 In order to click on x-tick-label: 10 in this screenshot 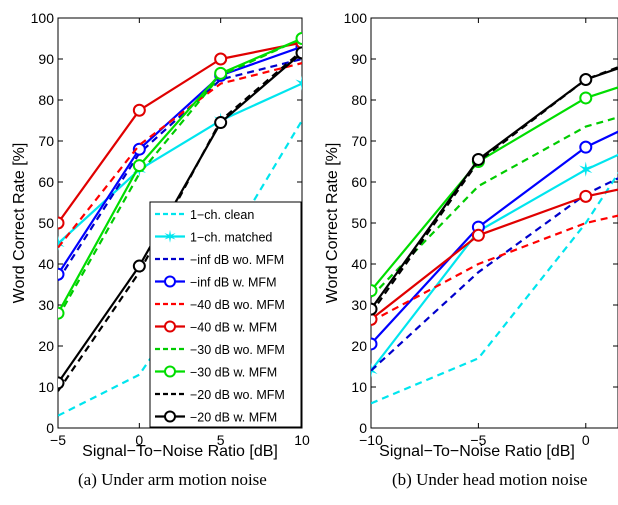, I will do `click(302, 440)`.